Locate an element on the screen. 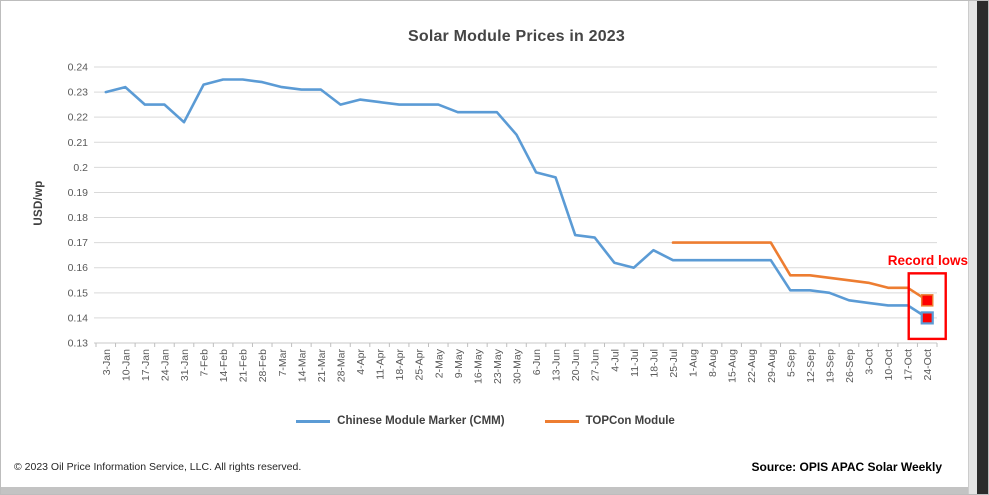  y-tick-label: 0.14 is located at coordinates (78, 318).